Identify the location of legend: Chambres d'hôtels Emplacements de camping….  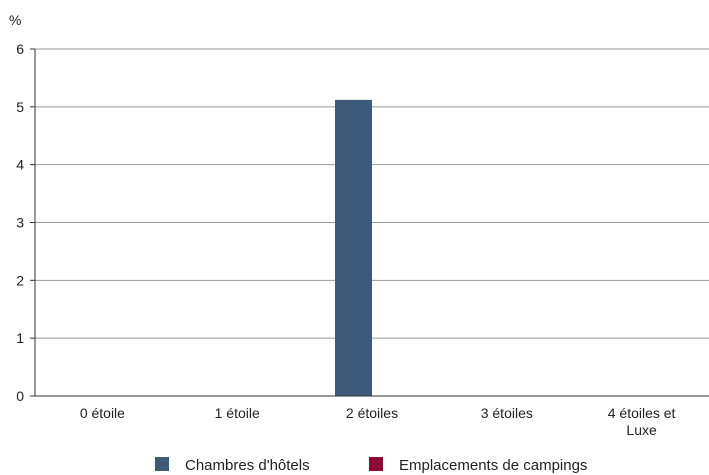
(371, 465).